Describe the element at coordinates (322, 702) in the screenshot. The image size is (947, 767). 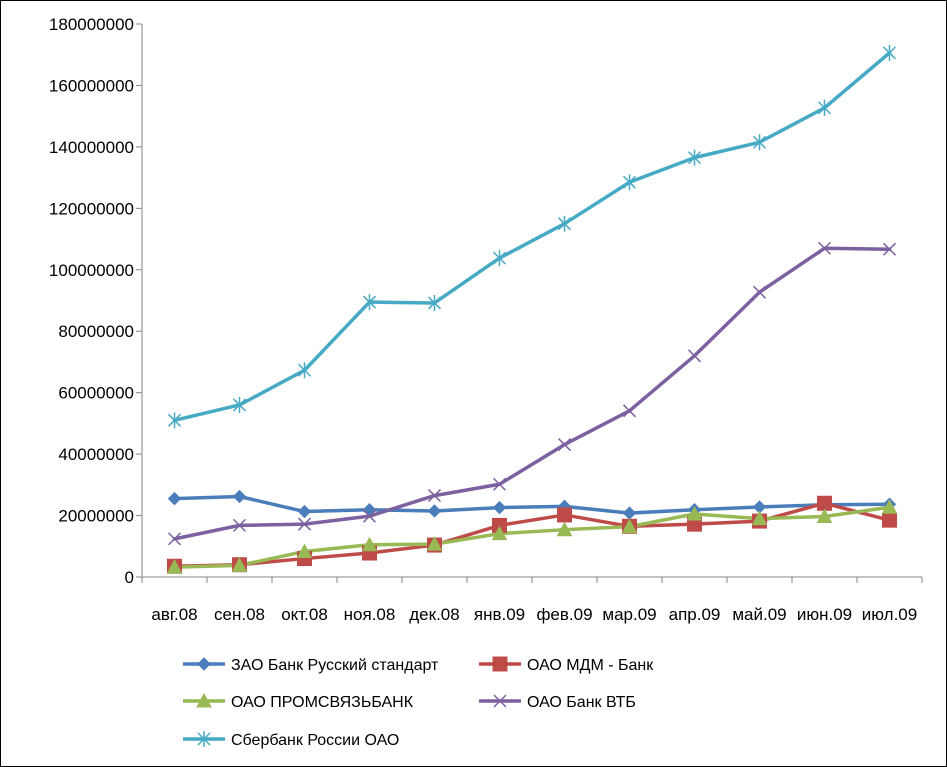
I see `legend-label: ОАО ПРОМСВЯЗЬБАНК` at that location.